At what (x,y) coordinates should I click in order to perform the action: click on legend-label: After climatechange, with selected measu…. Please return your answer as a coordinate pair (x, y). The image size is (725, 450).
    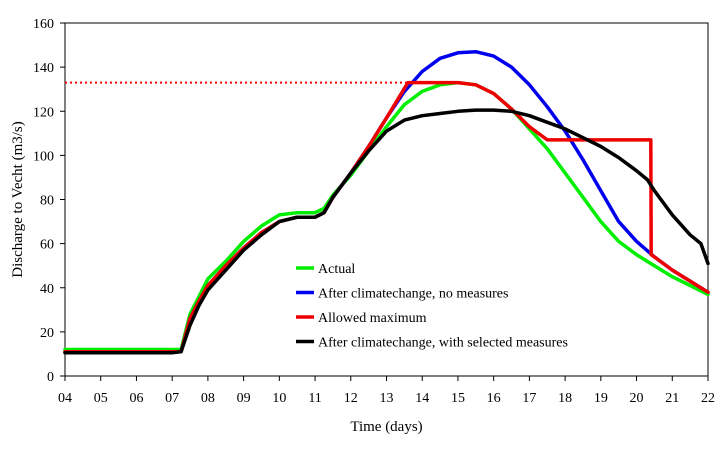
    Looking at the image, I should click on (443, 343).